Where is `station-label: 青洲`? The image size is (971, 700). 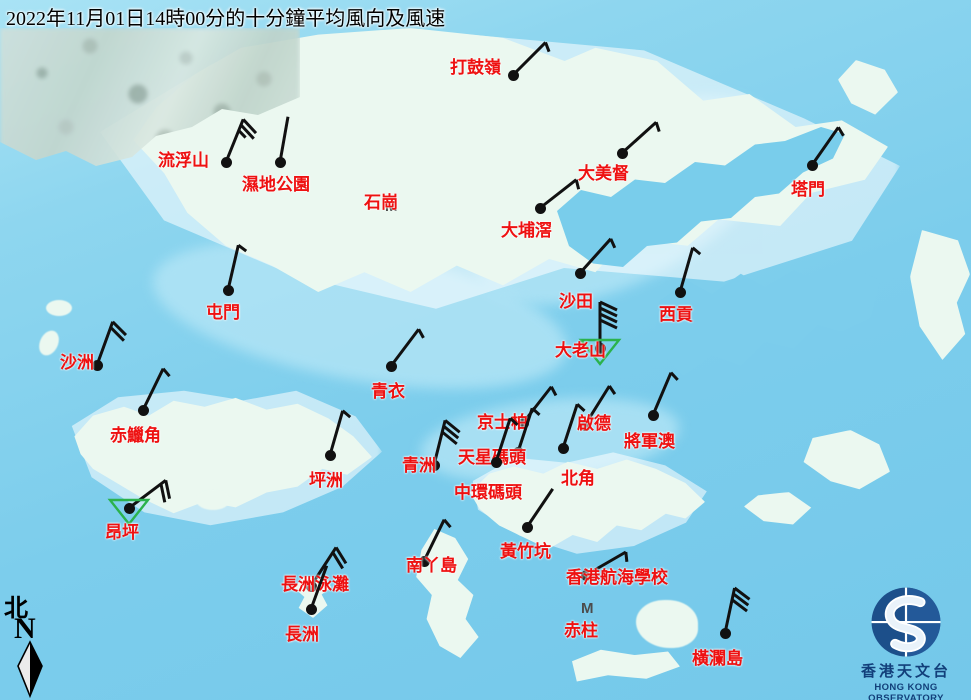 station-label: 青洲 is located at coordinates (419, 465).